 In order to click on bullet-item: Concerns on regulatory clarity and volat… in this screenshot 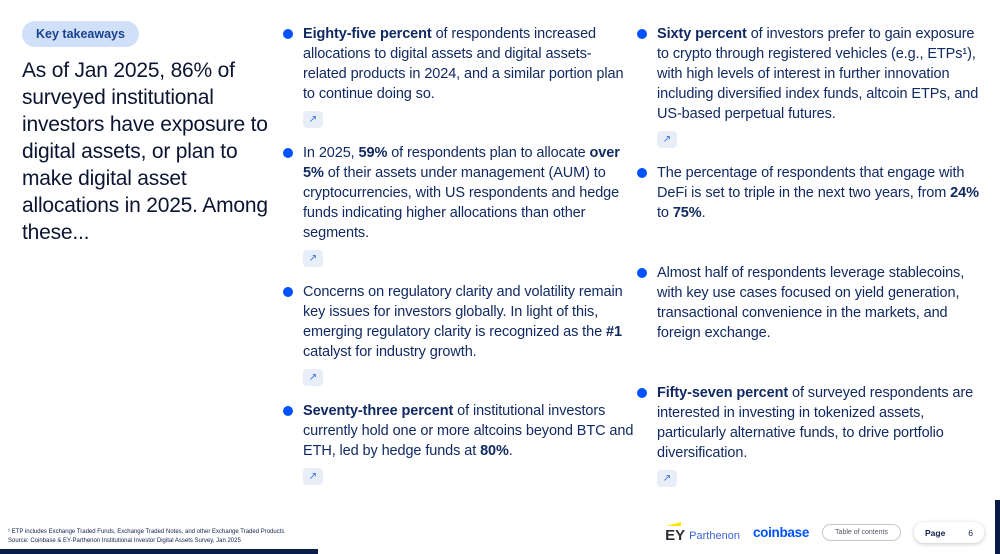, I will do `click(459, 334)`.